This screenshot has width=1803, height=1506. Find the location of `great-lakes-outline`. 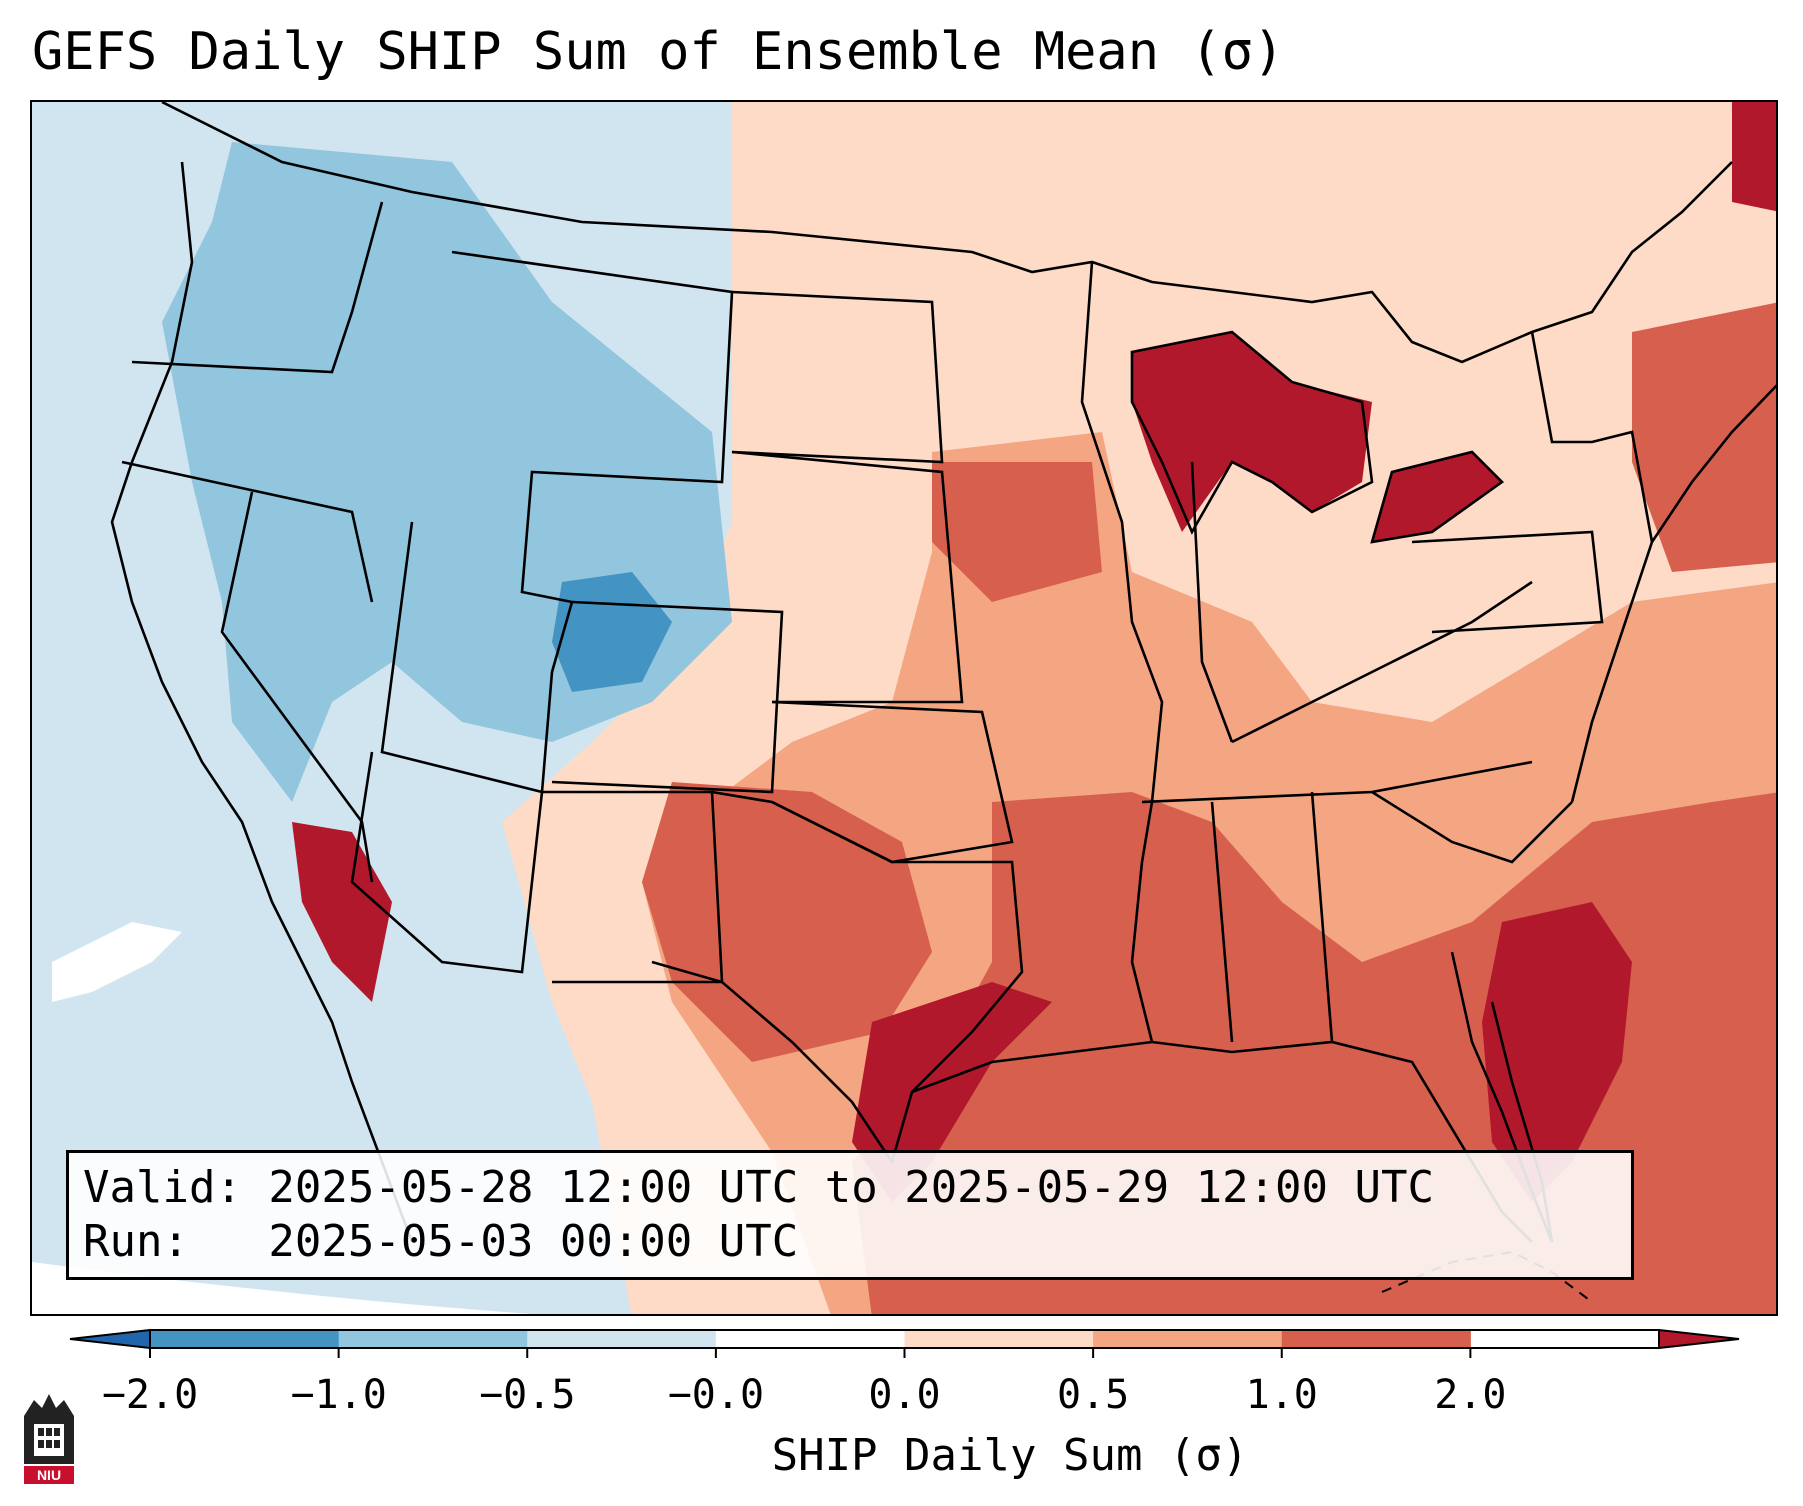

great-lakes-outline is located at coordinates (1317, 437).